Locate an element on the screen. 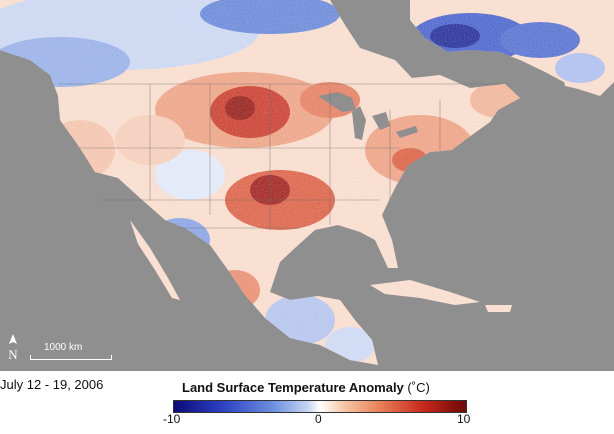  legend-tick-min: -10 is located at coordinates (172, 419).